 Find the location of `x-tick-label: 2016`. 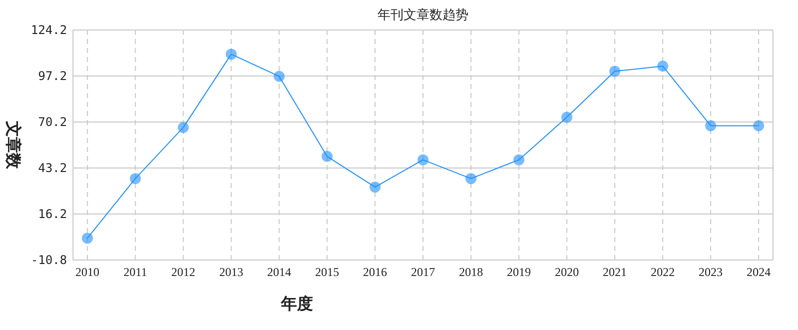

x-tick-label: 2016 is located at coordinates (375, 272).